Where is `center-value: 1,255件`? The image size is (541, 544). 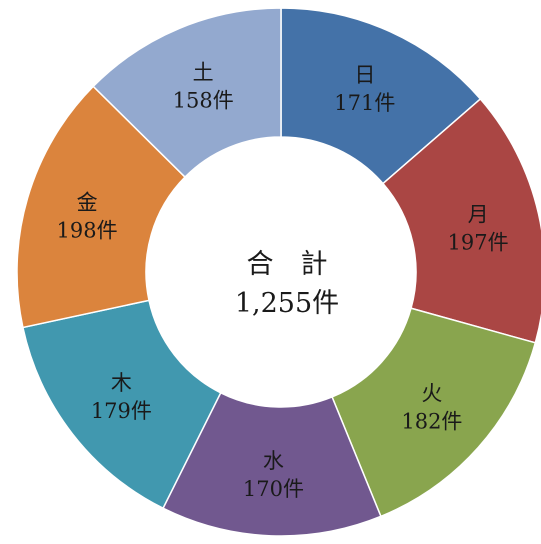 center-value: 1,255件 is located at coordinates (287, 303).